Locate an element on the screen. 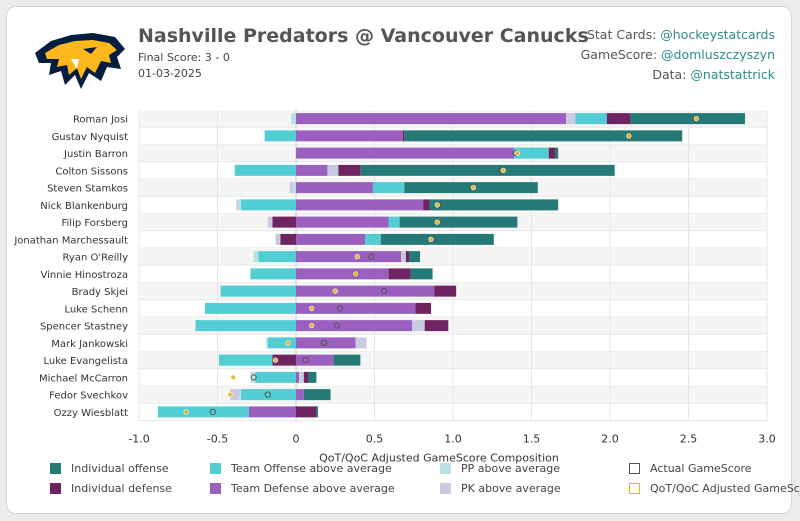 The height and width of the screenshot is (521, 800). legend-label: Actual GameScore is located at coordinates (701, 468).